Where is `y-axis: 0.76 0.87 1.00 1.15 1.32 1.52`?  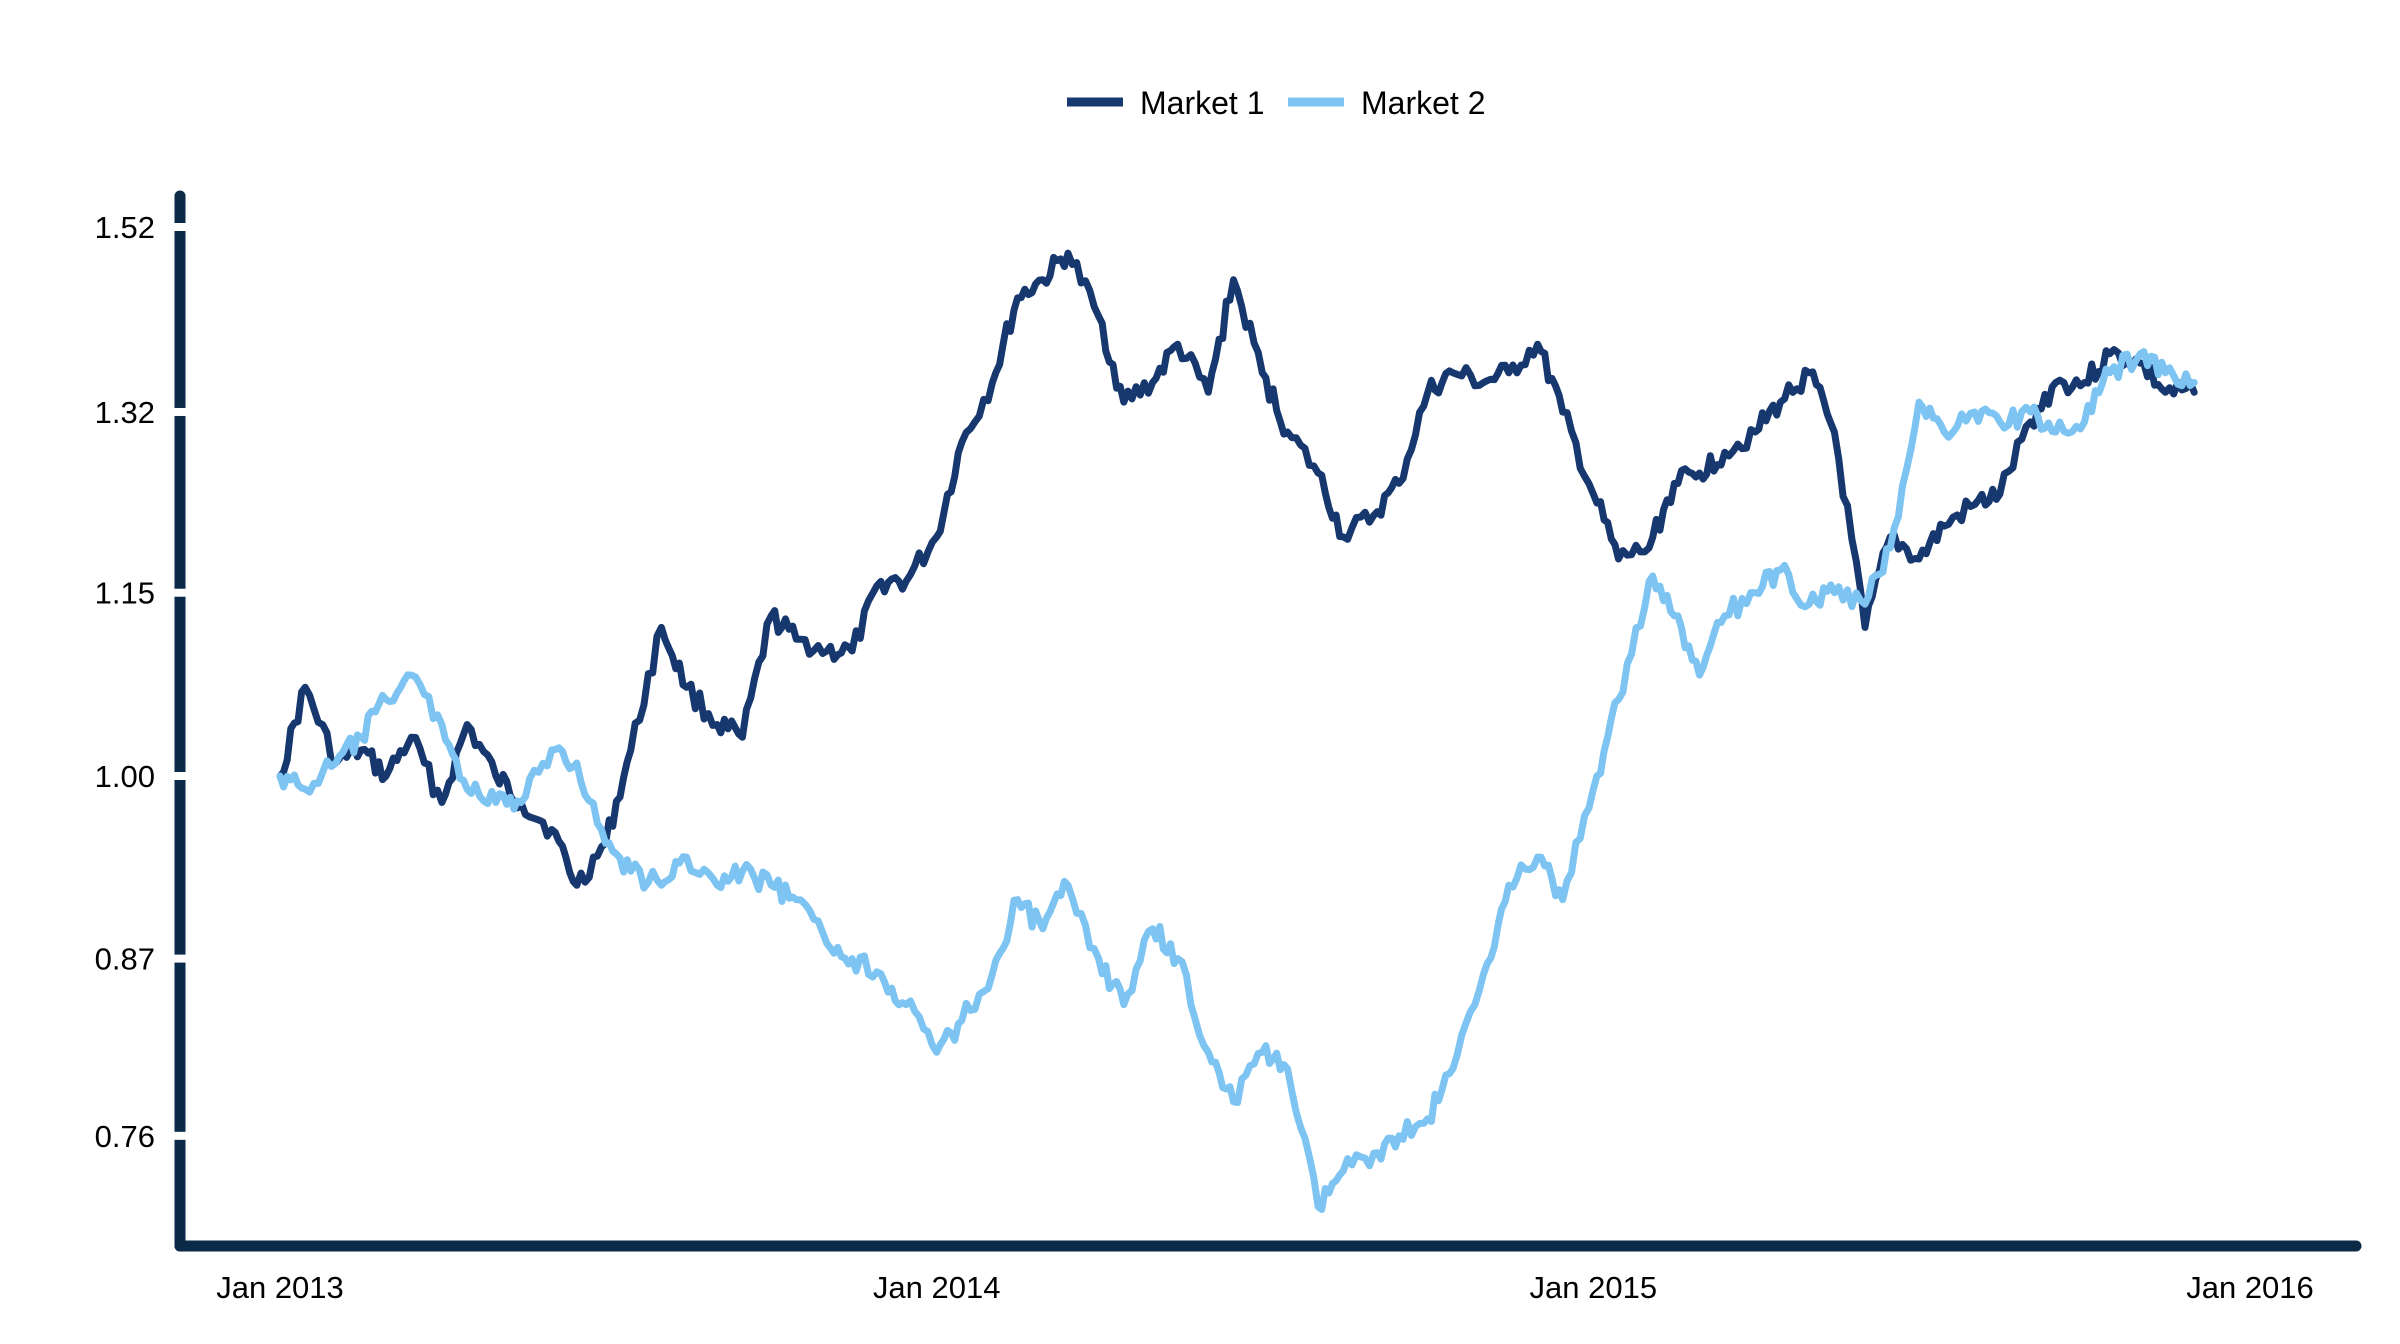 y-axis: 0.76 0.87 1.00 1.15 1.32 1.52 is located at coordinates (141, 721).